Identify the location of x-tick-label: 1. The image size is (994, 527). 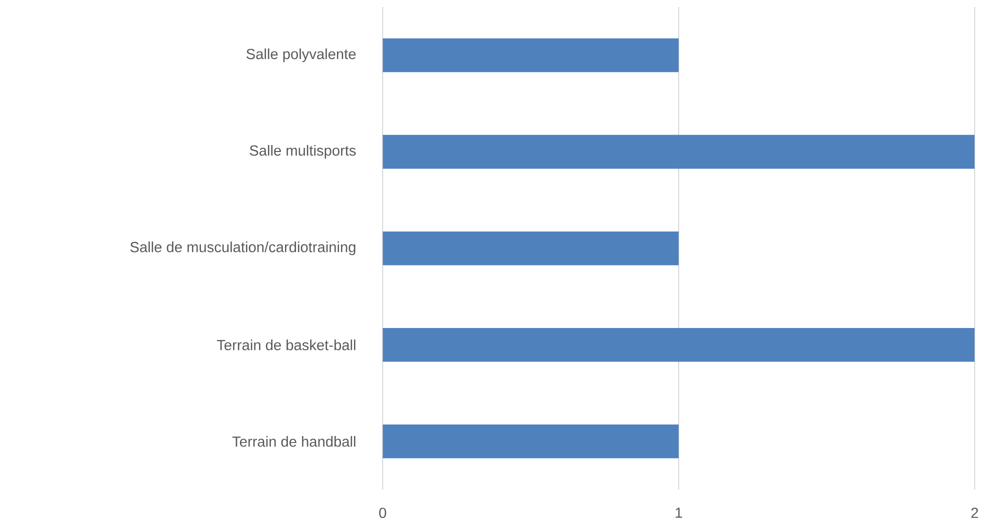
(679, 513).